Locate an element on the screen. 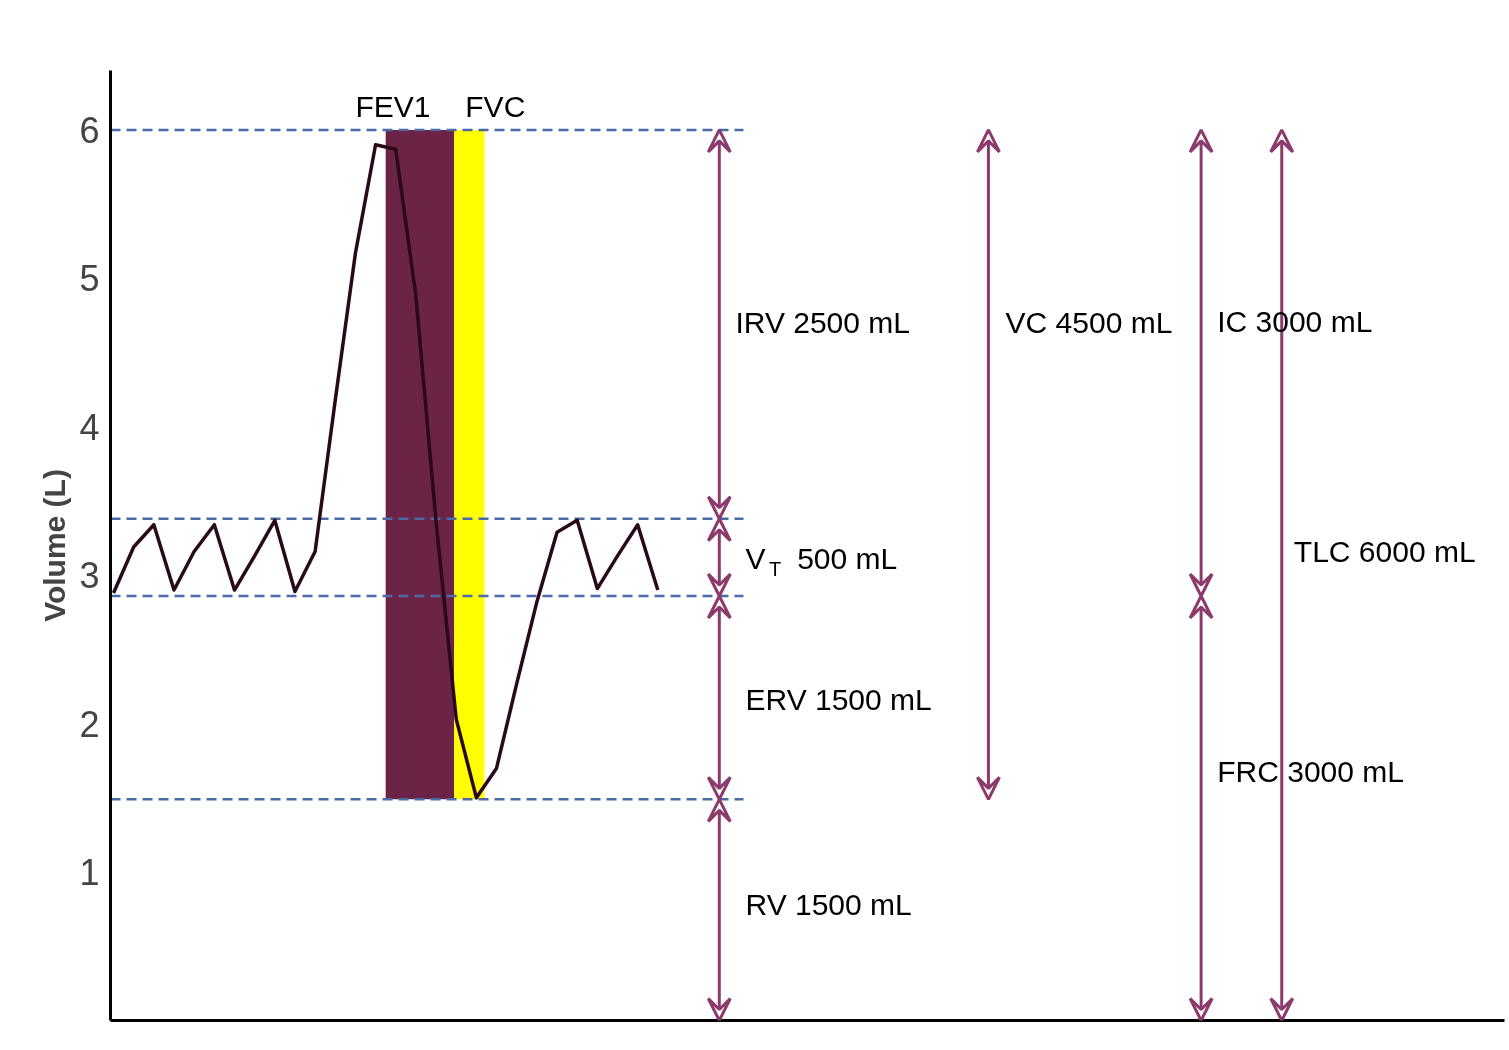  text: FRC 3000 mL is located at coordinates (1310, 771).